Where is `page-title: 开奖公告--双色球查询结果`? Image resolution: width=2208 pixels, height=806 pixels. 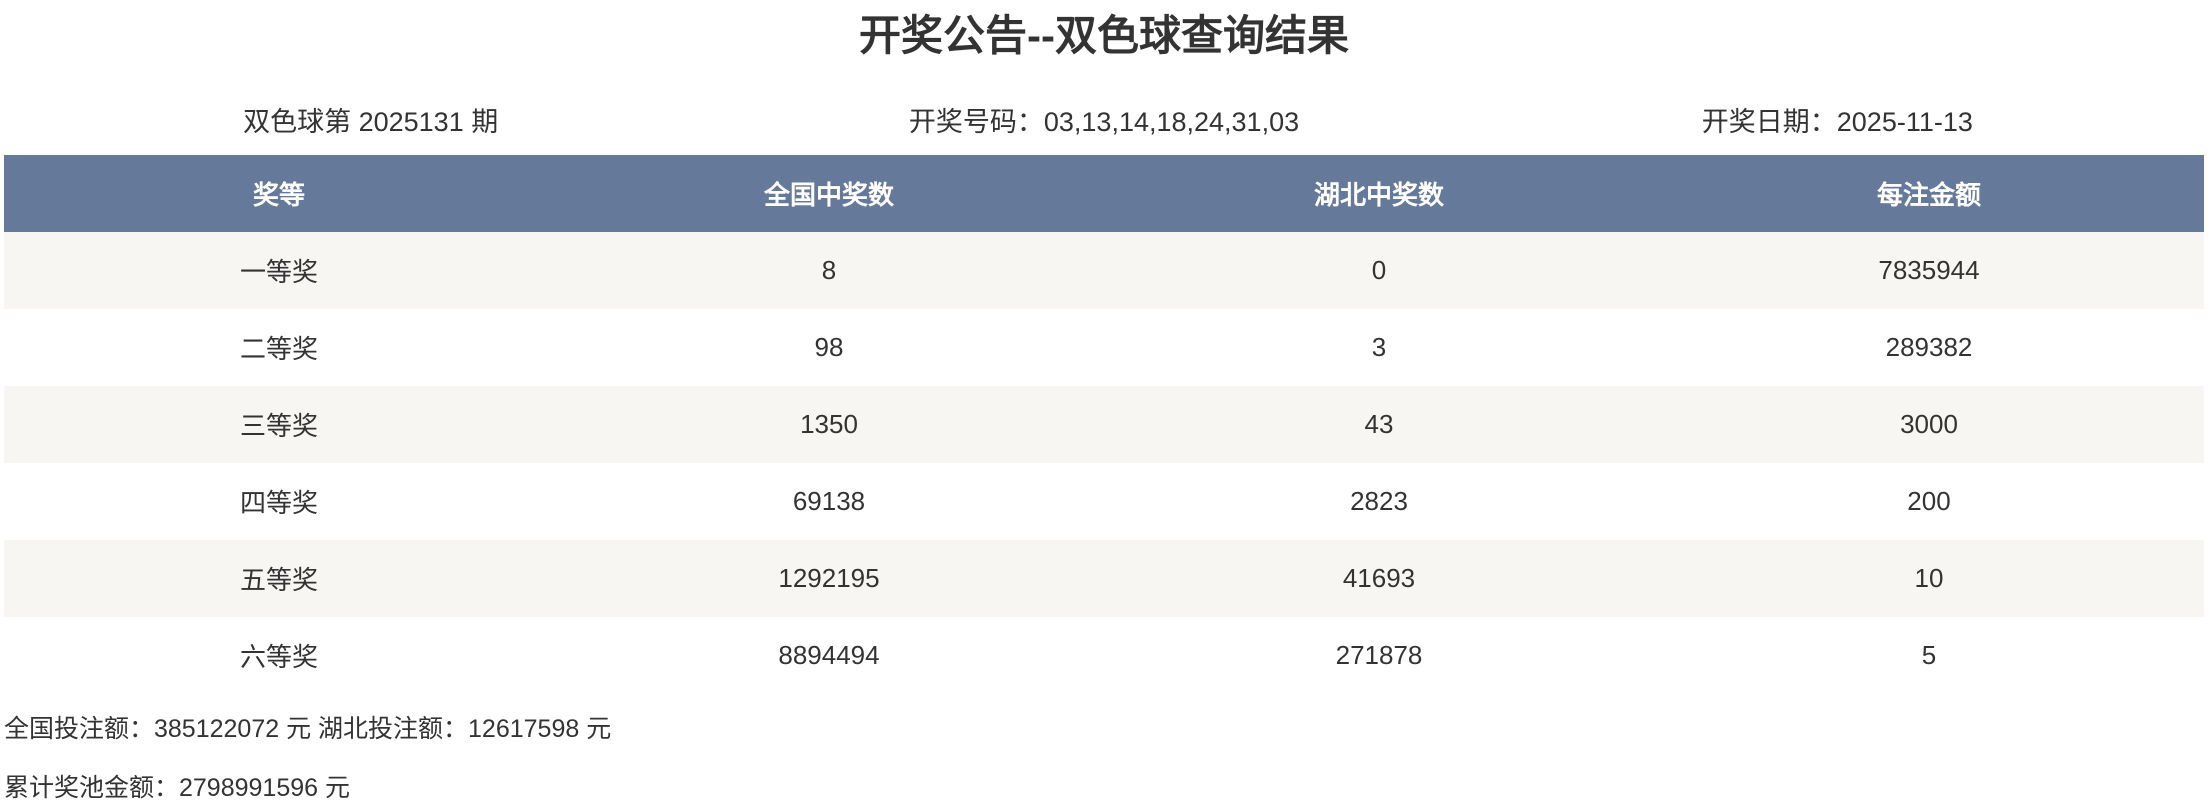
page-title: 开奖公告--双色球查询结果 is located at coordinates (1104, 35).